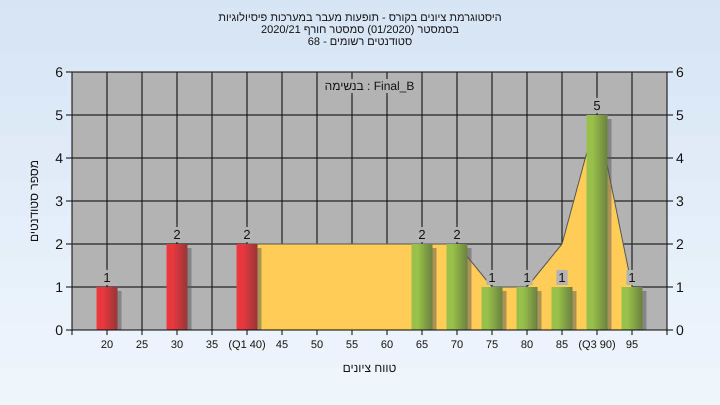 The height and width of the screenshot is (405, 720). Describe the element at coordinates (34, 201) in the screenshot. I see `y-axis-title: מספר סטודנטים` at that location.